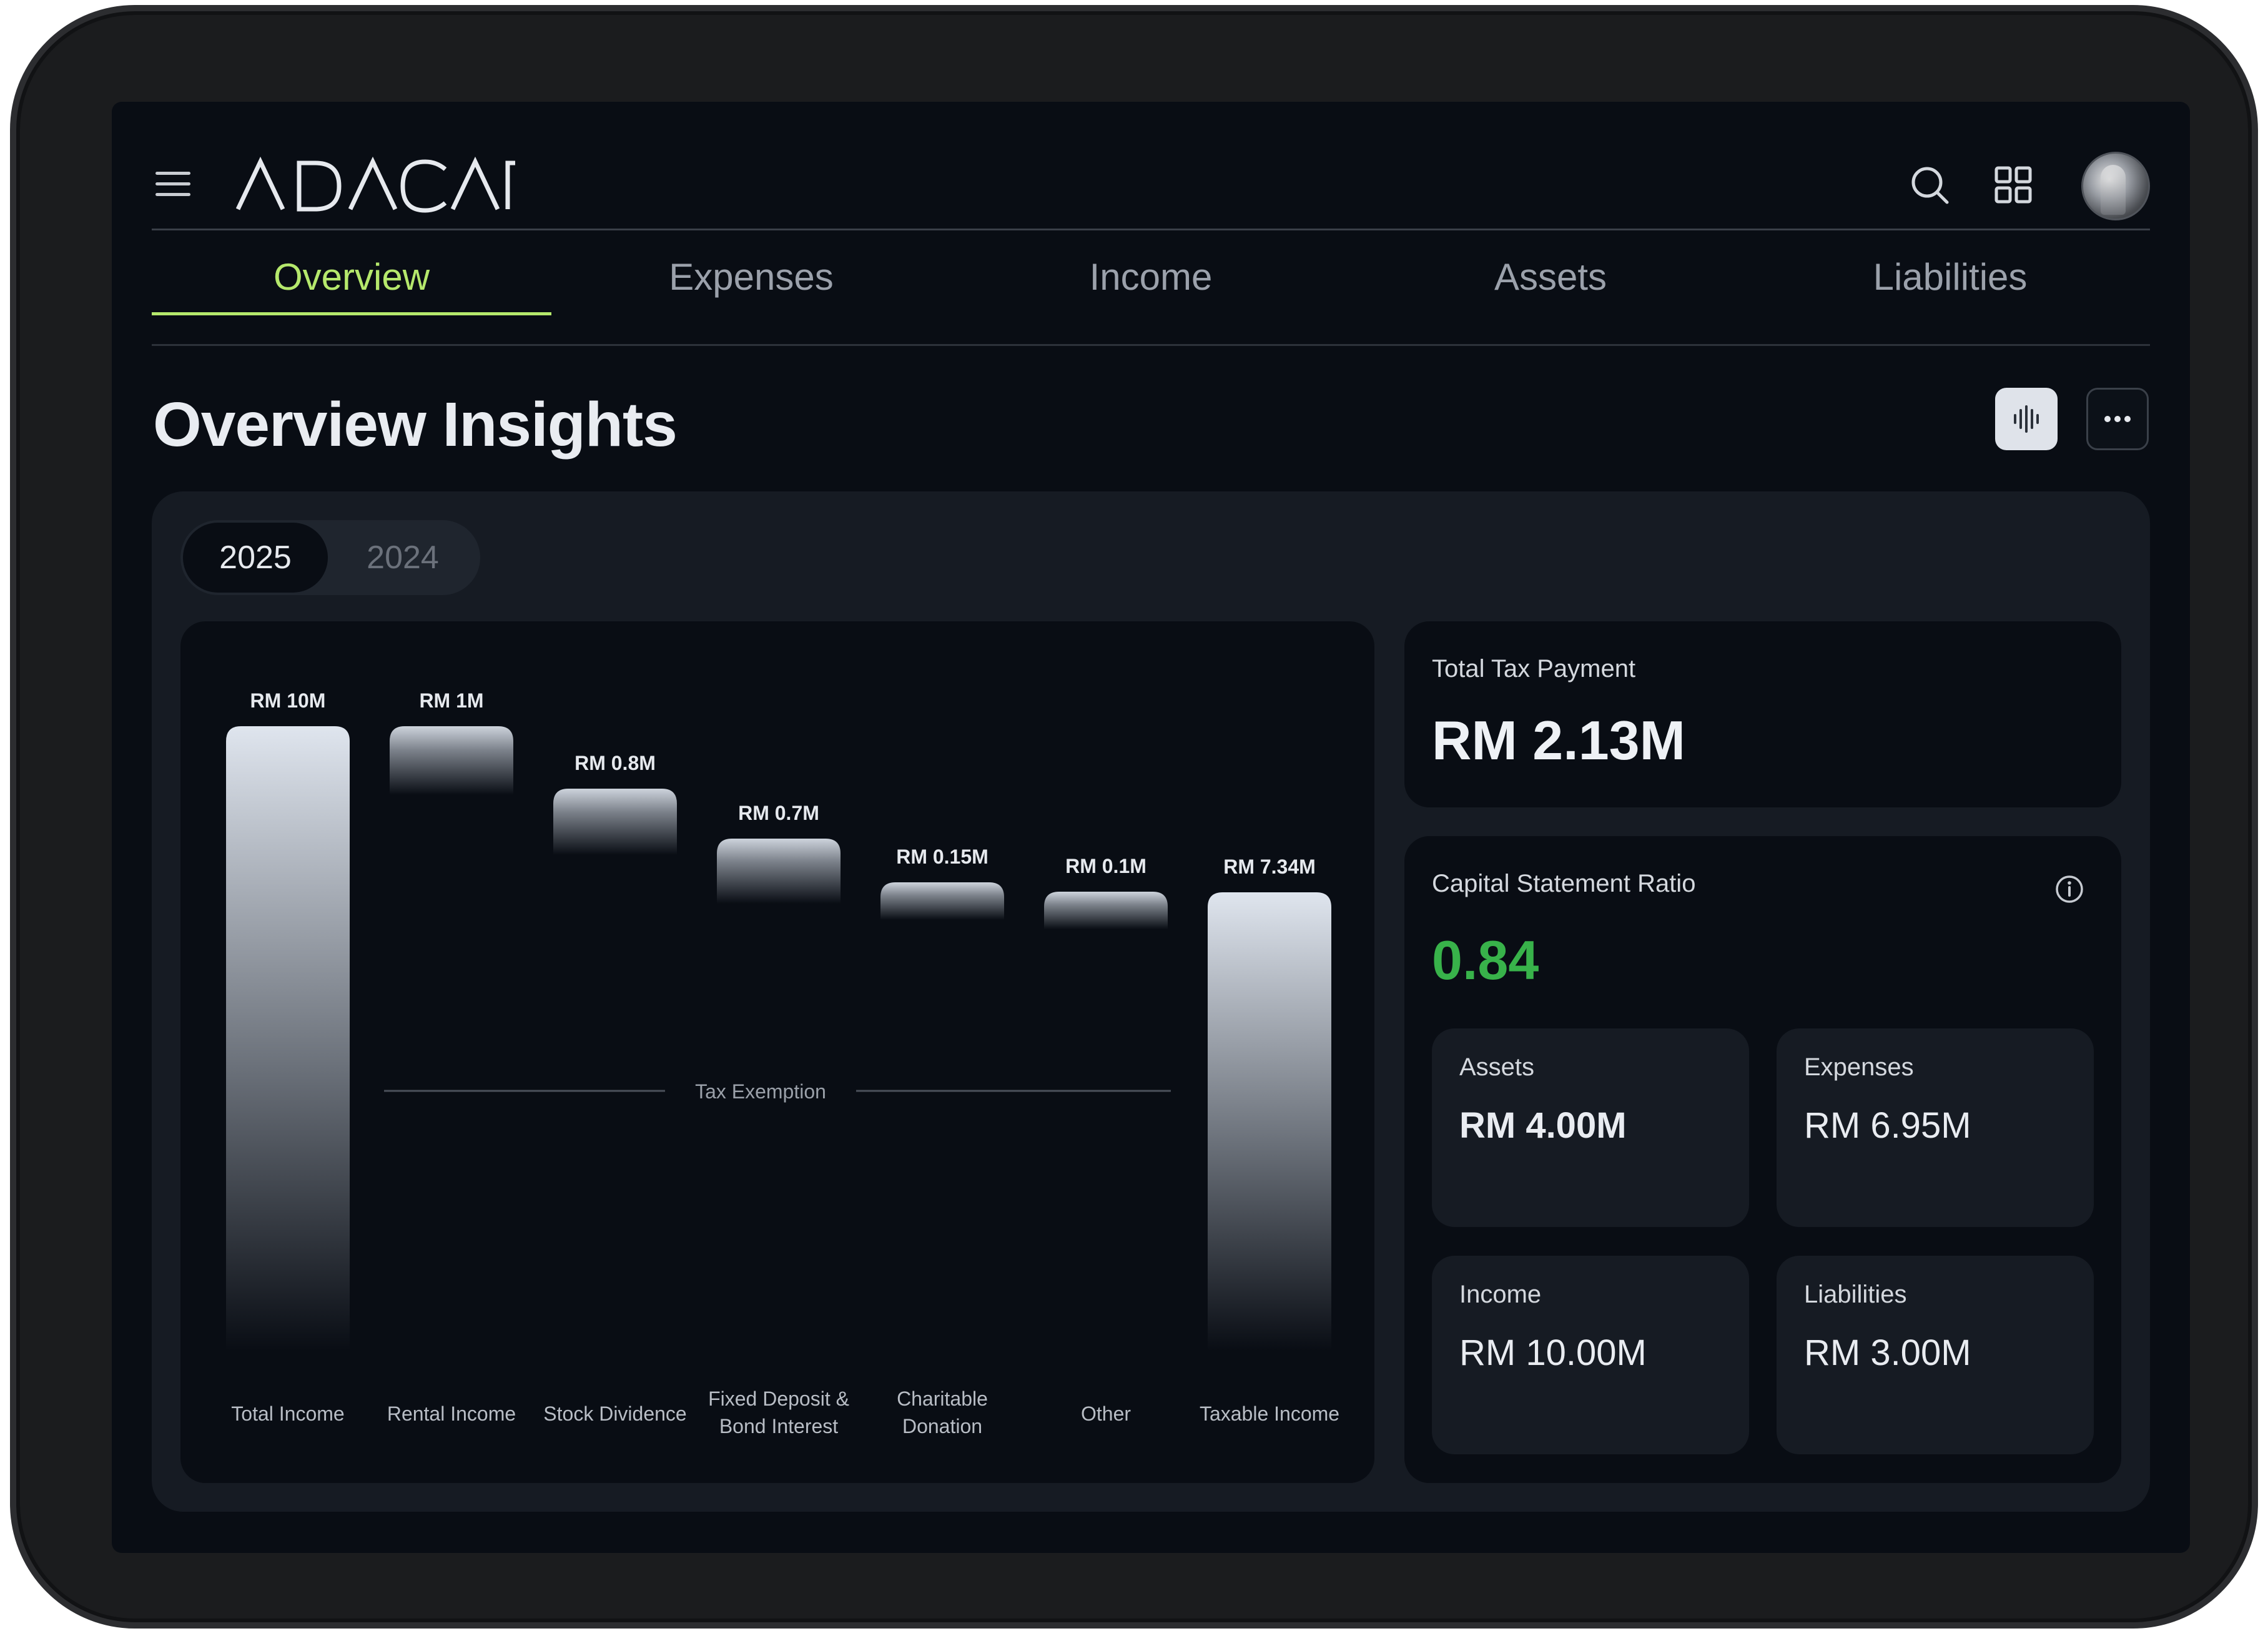 The height and width of the screenshot is (1641, 2268). I want to click on income-tile-value: RM 10.00M, so click(1553, 1353).